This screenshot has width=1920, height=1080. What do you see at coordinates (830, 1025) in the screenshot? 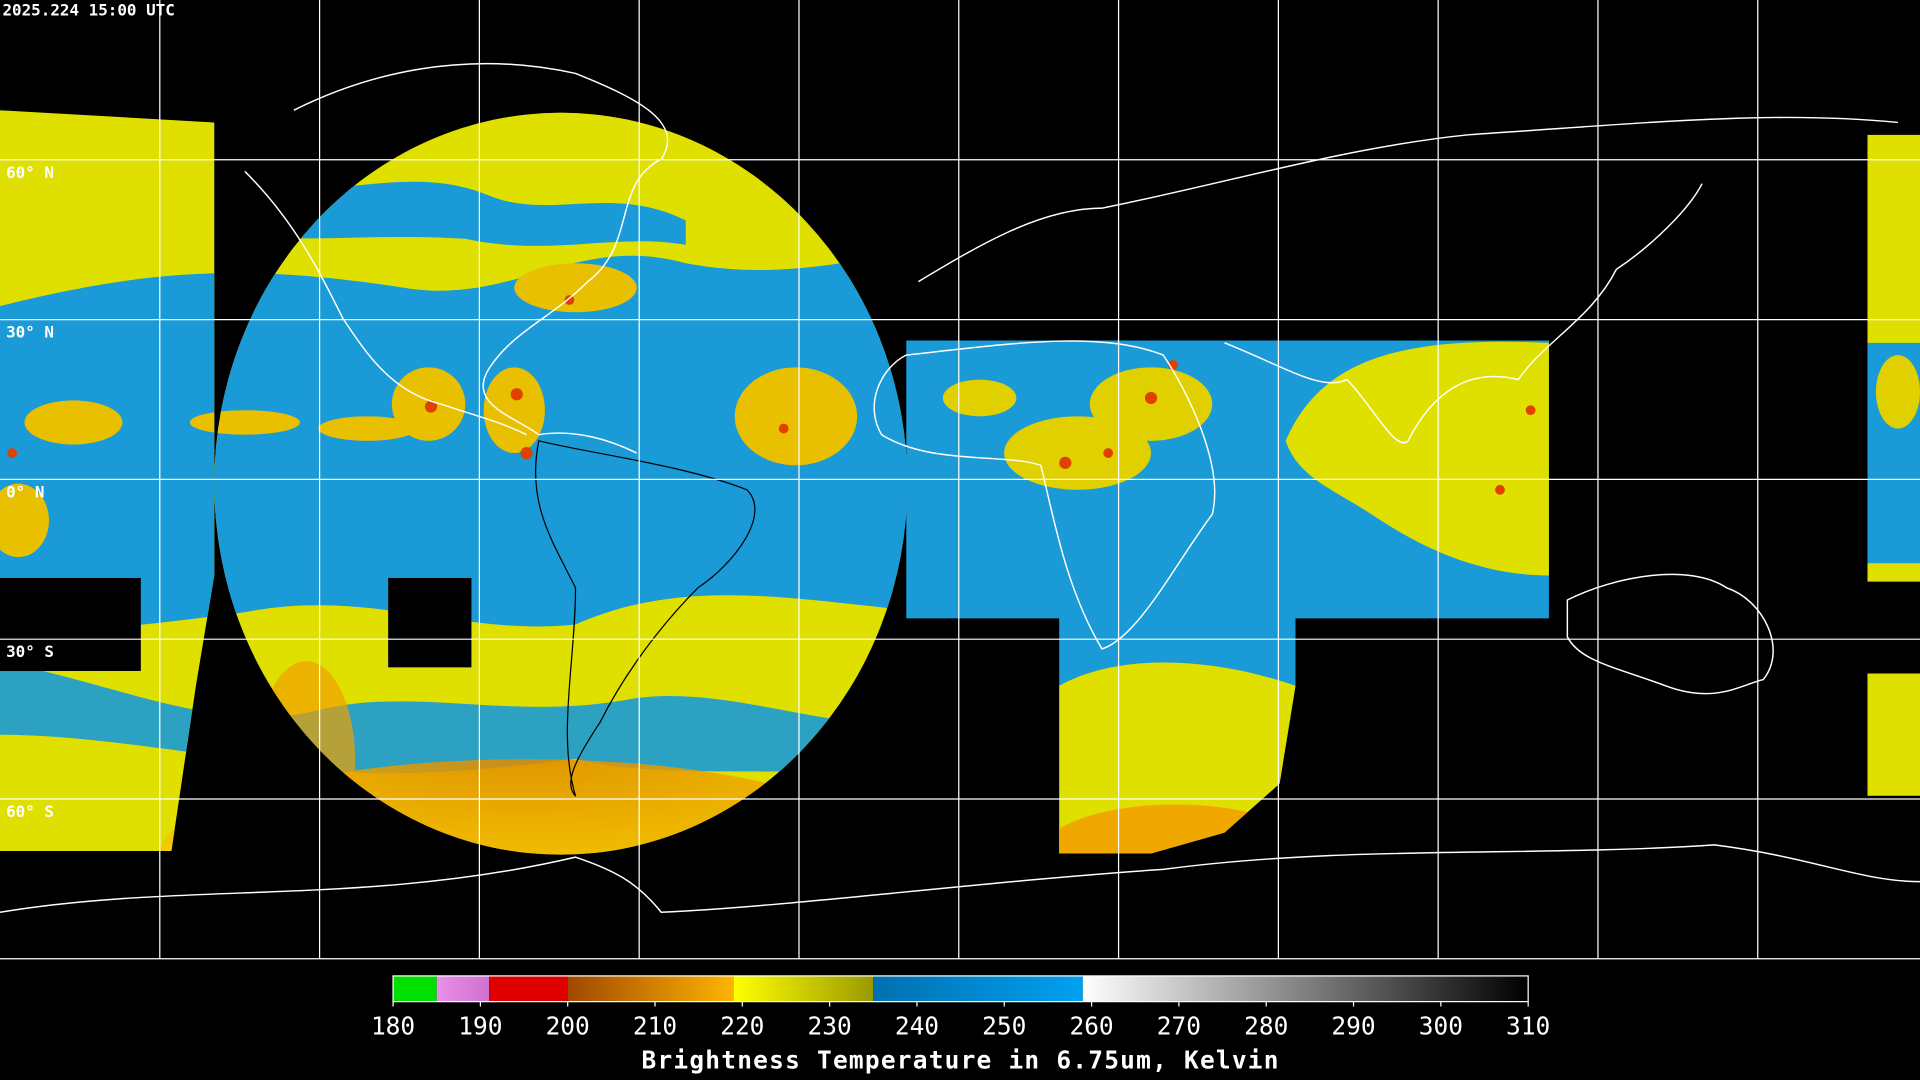
I see `colorbar-tick-label: 230` at bounding box center [830, 1025].